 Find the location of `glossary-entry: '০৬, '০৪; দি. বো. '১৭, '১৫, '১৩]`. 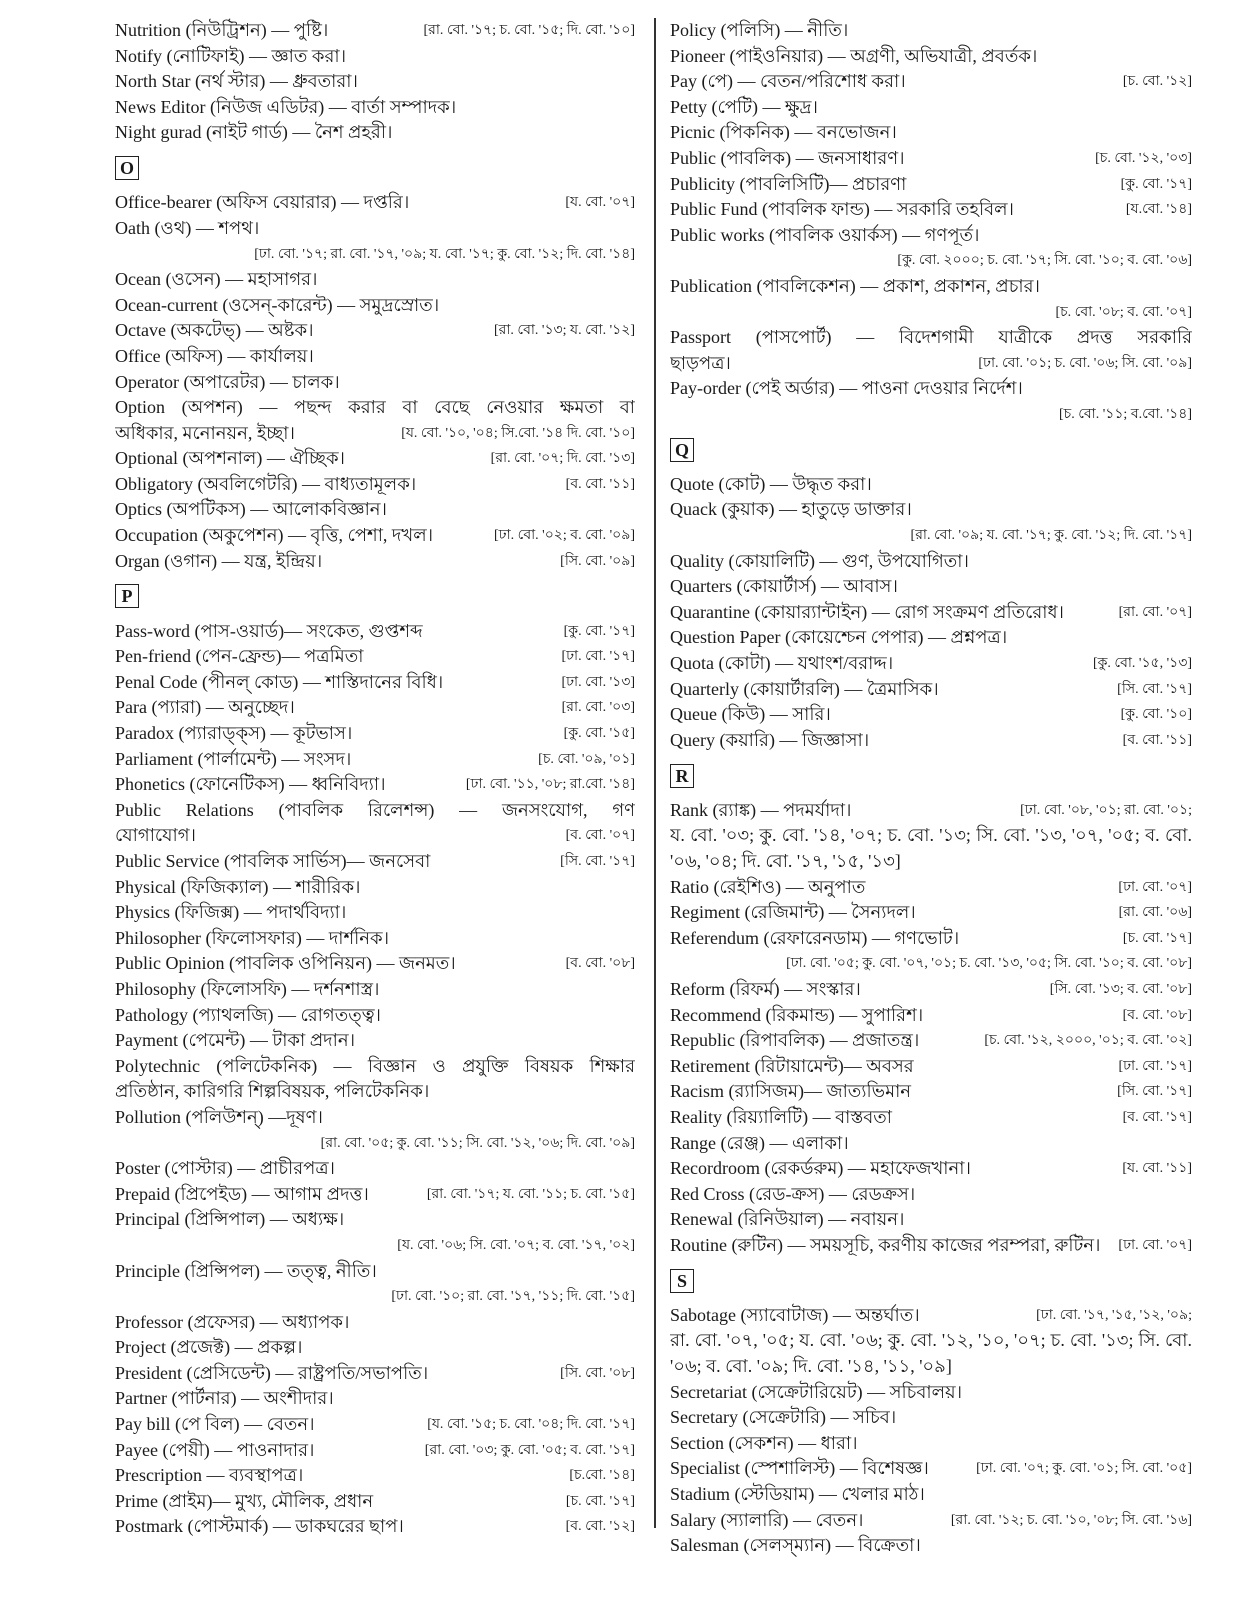

glossary-entry: '০৬, '০৪; দি. বো. '১৭, '১৫, '১৩] is located at coordinates (931, 862).